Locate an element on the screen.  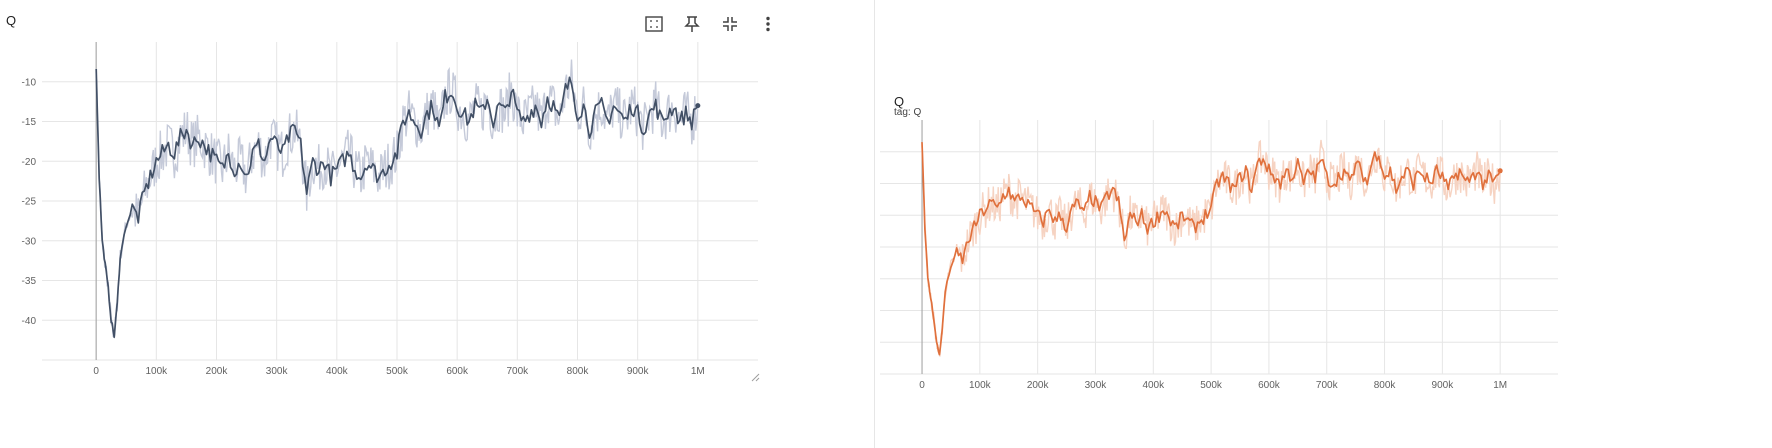
collapse-icon is located at coordinates (730, 24).